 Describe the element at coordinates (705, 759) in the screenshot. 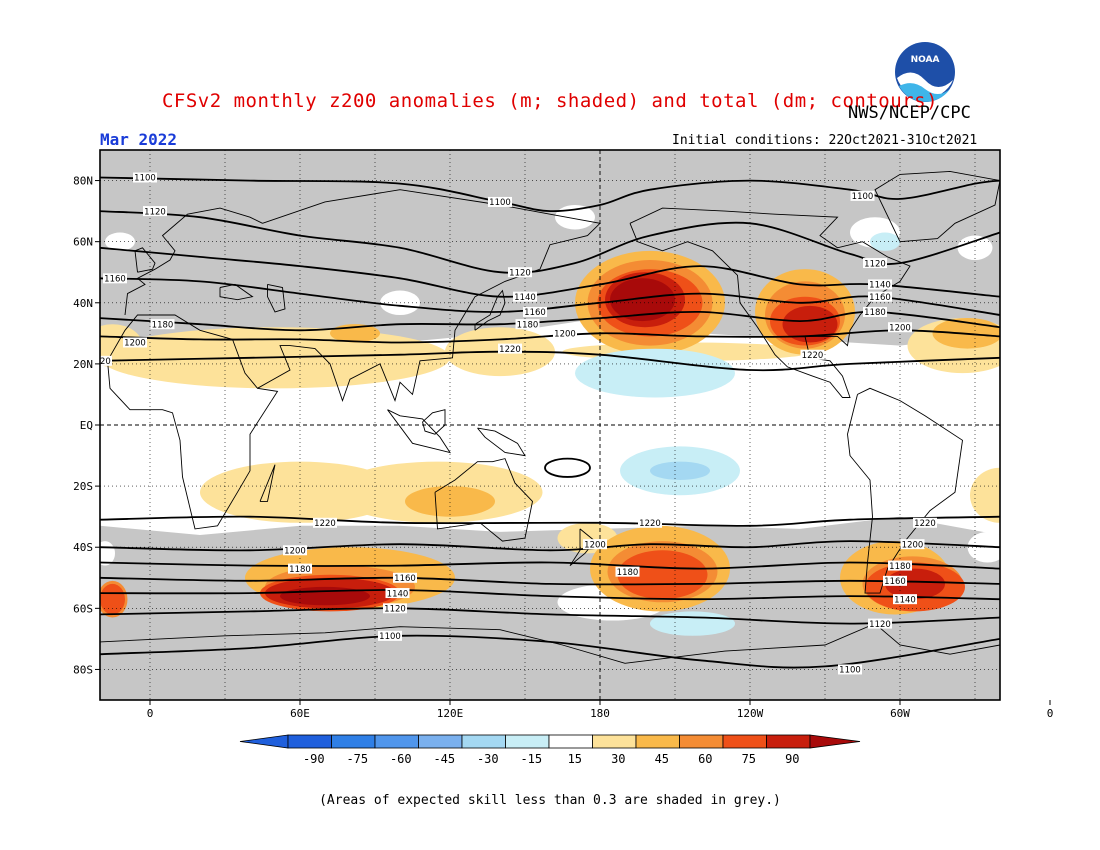

I see `colorbar-label: 60` at that location.